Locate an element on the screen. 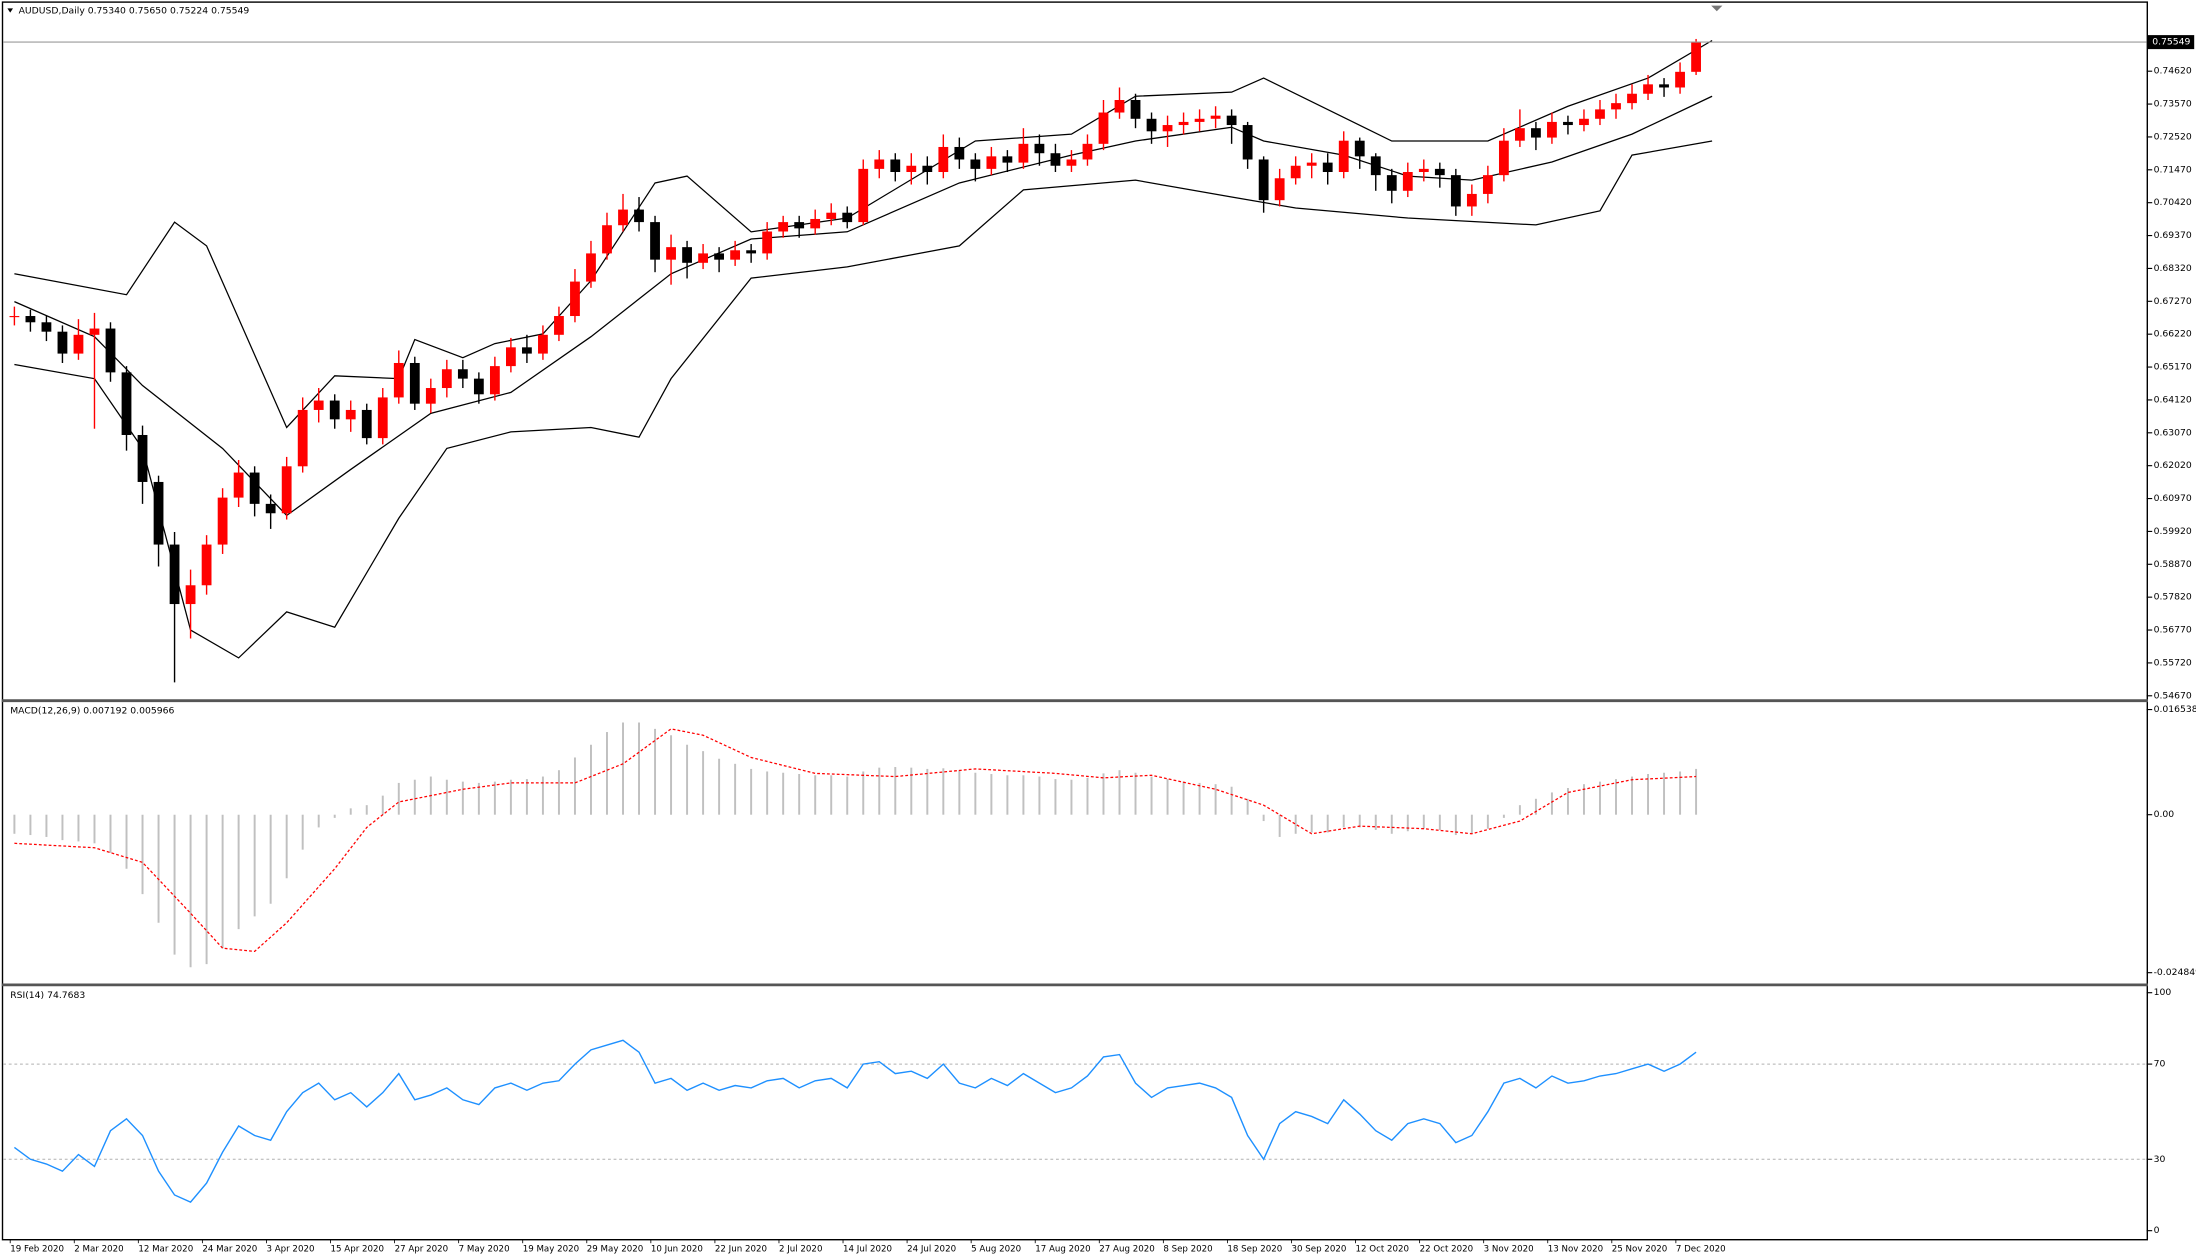 Image resolution: width=2196 pixels, height=1260 pixels. signal-line is located at coordinates (855, 840).